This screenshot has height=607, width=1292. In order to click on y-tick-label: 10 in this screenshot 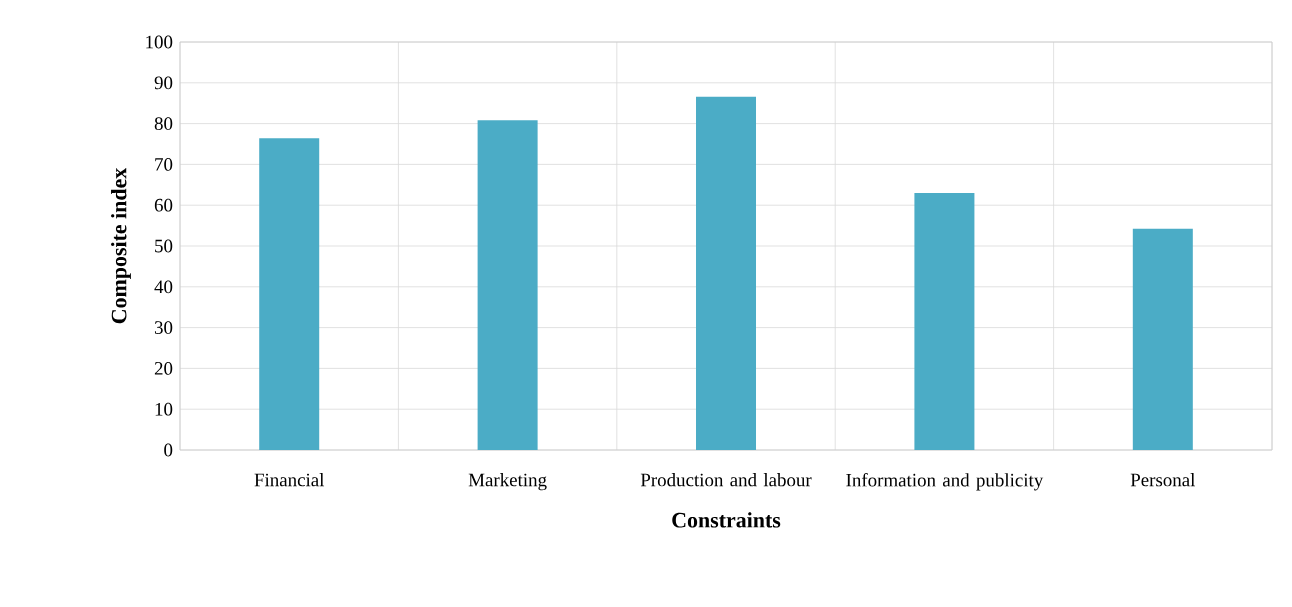, I will do `click(164, 409)`.